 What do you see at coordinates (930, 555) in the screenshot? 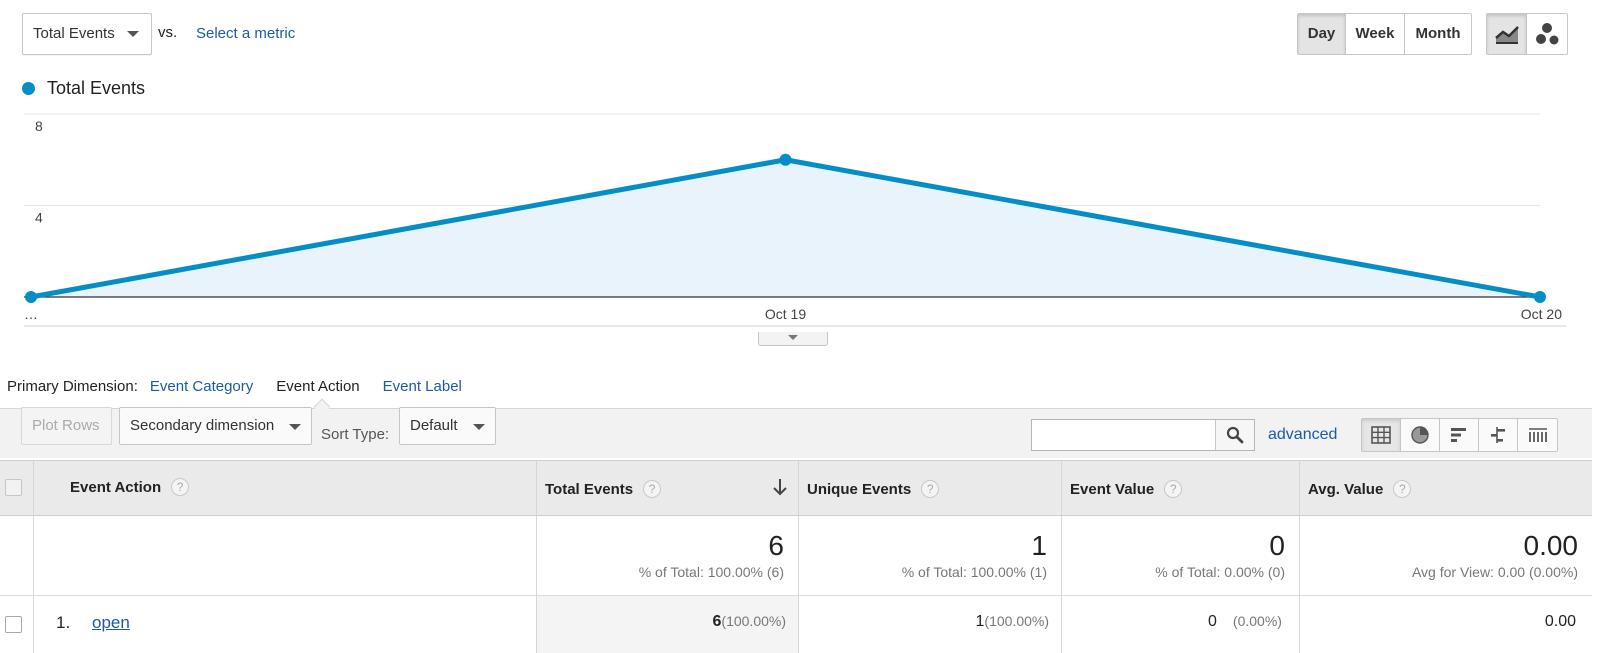
I see `unique-events-total: 1 % of Total: 100.00% (1)` at bounding box center [930, 555].